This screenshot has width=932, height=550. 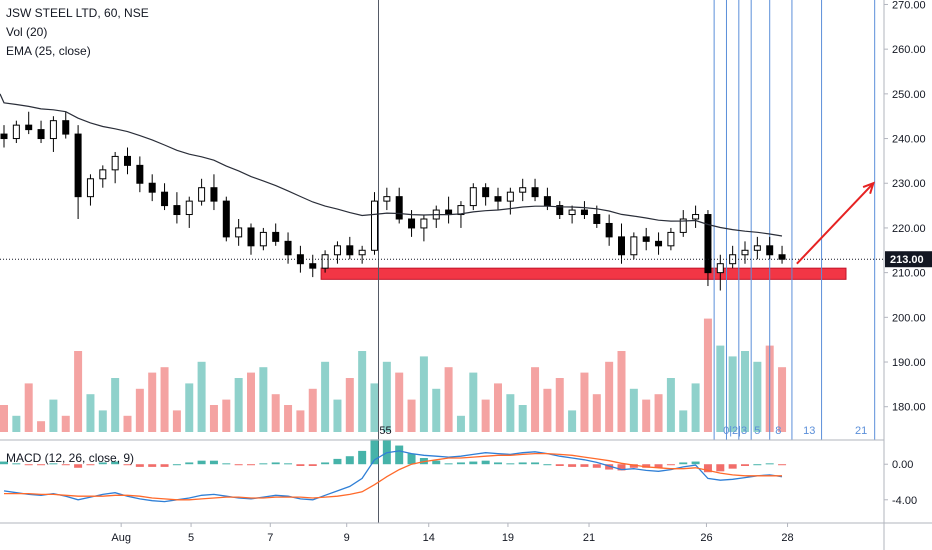 What do you see at coordinates (902, 465) in the screenshot?
I see `macd-tick-label: 0.00` at bounding box center [902, 465].